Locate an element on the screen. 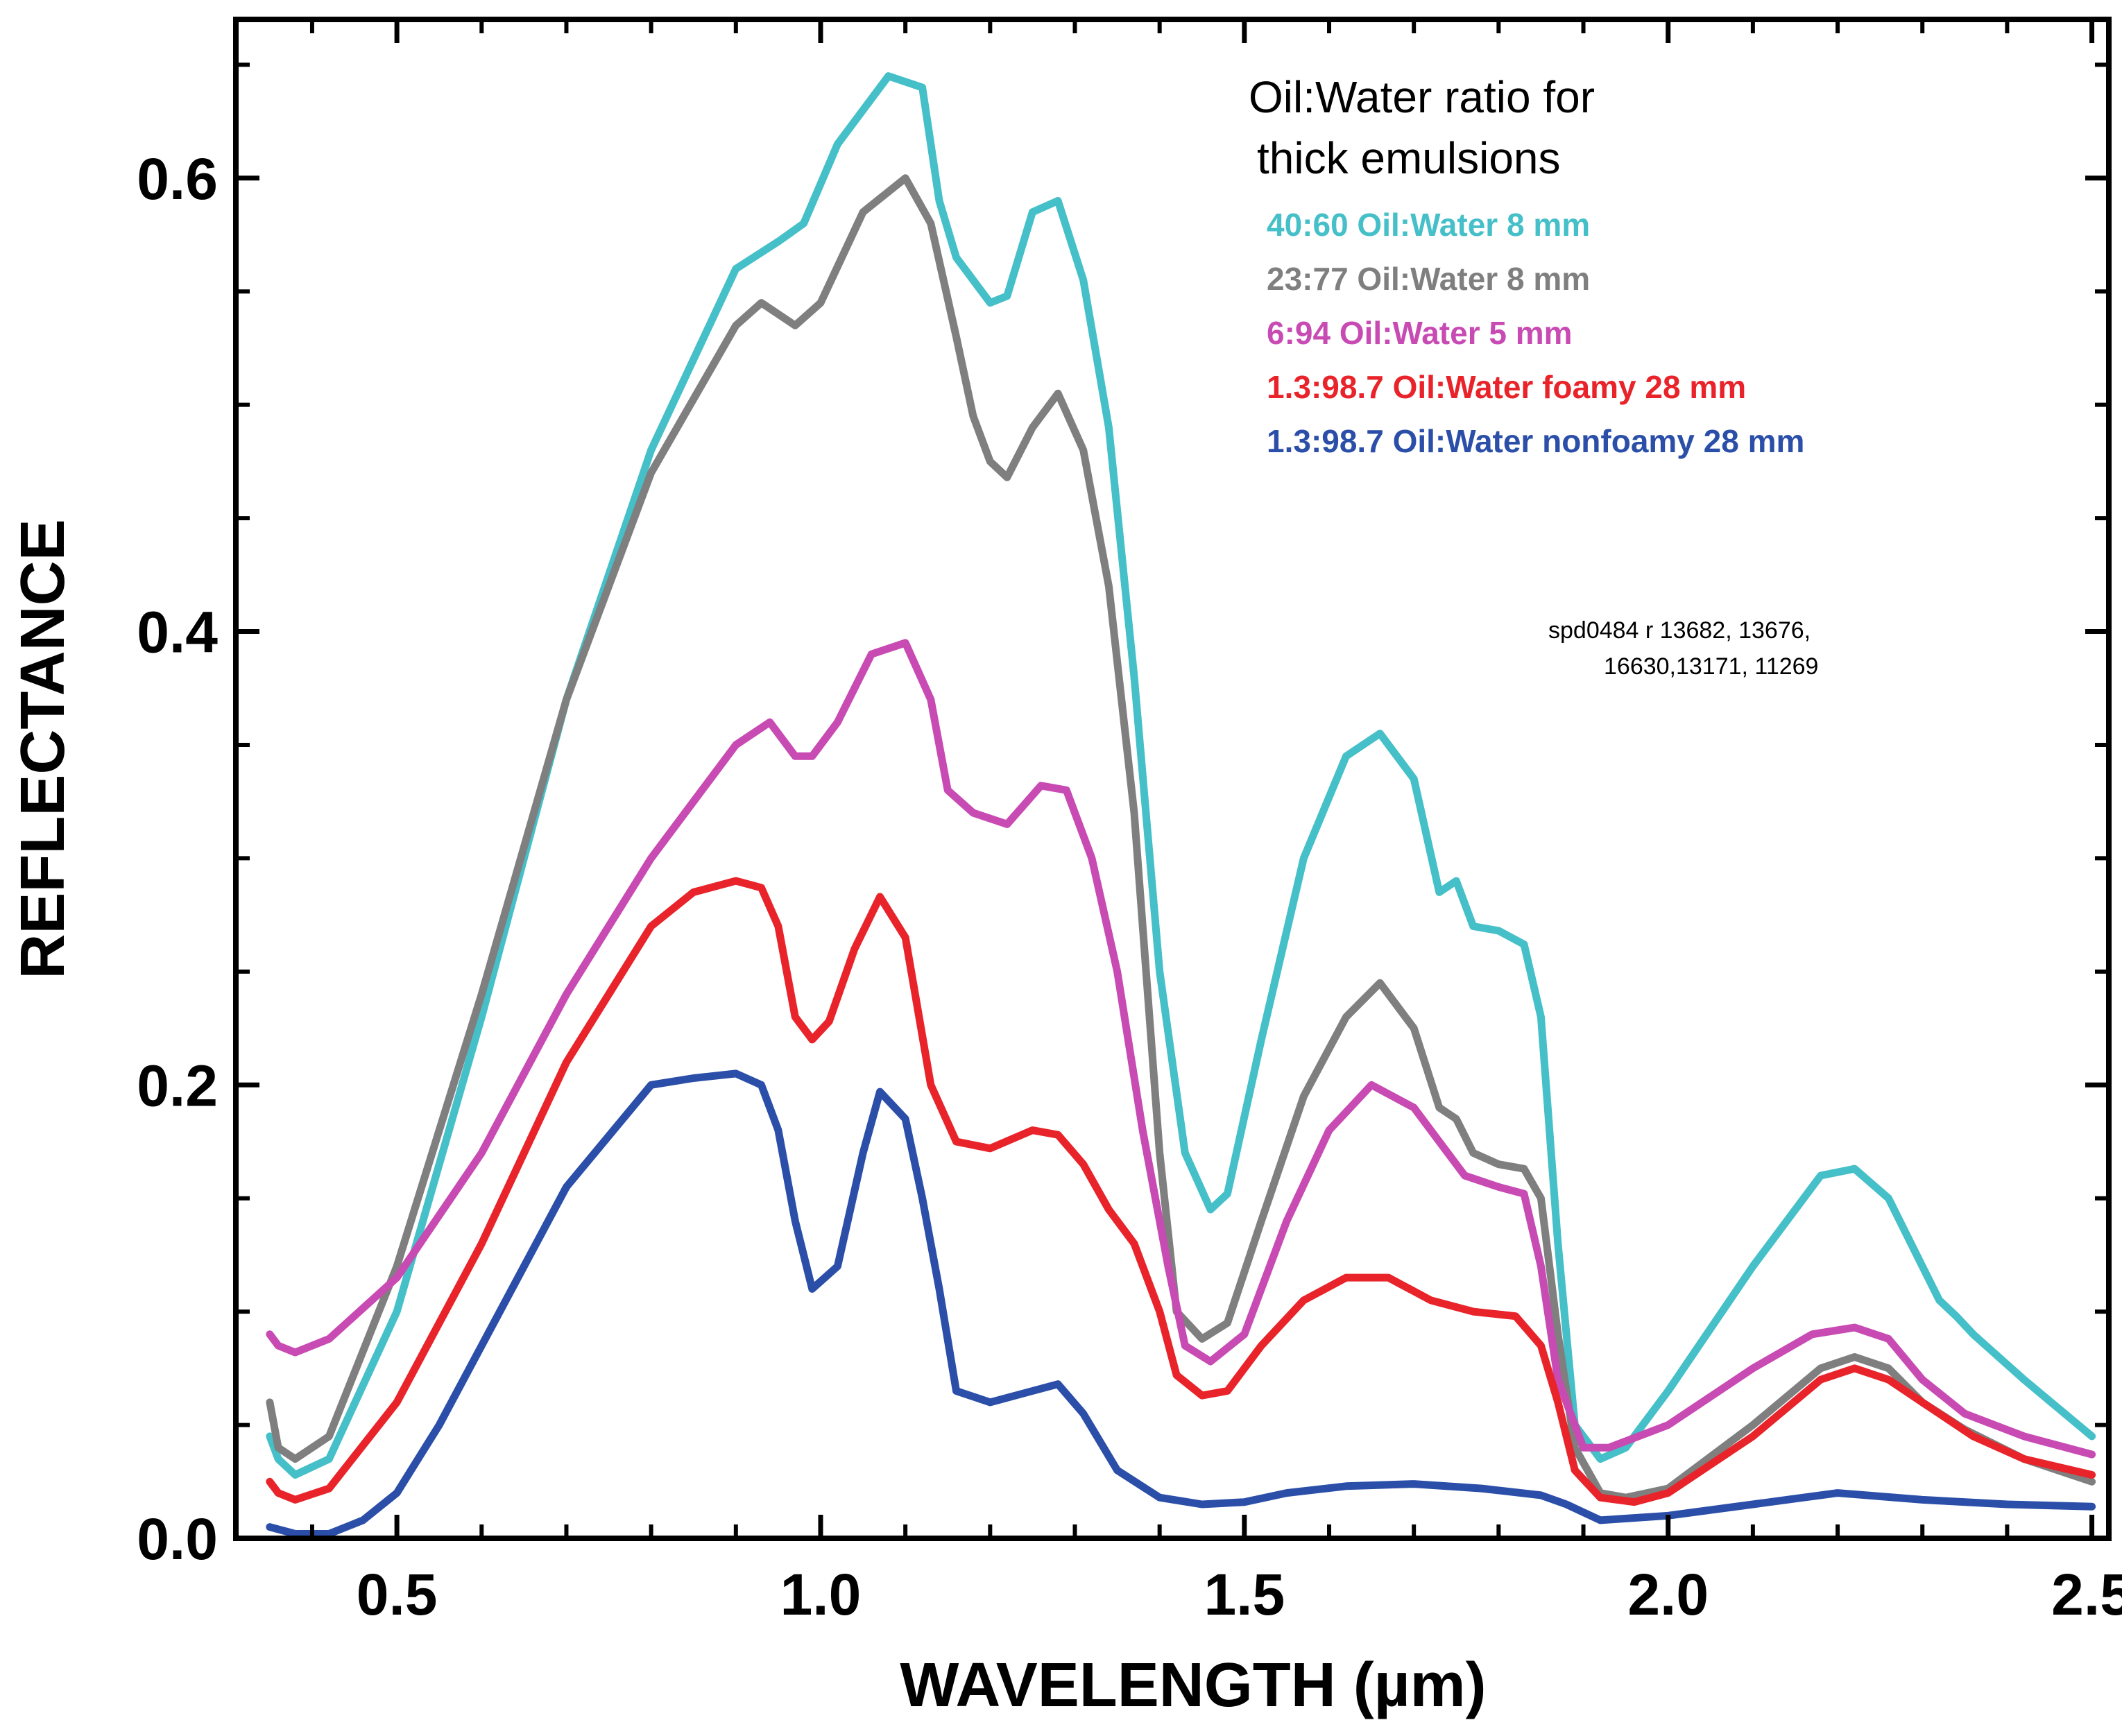 Image resolution: width=2122 pixels, height=1736 pixels. y-axis-title: REFLECTANCE is located at coordinates (43, 749).